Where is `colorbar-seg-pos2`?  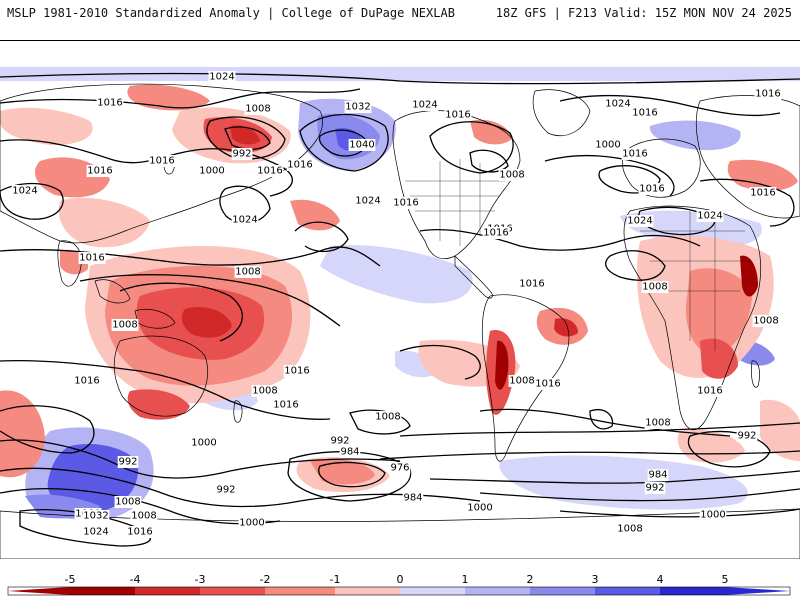 colorbar-seg-pos2 is located at coordinates (497, 591).